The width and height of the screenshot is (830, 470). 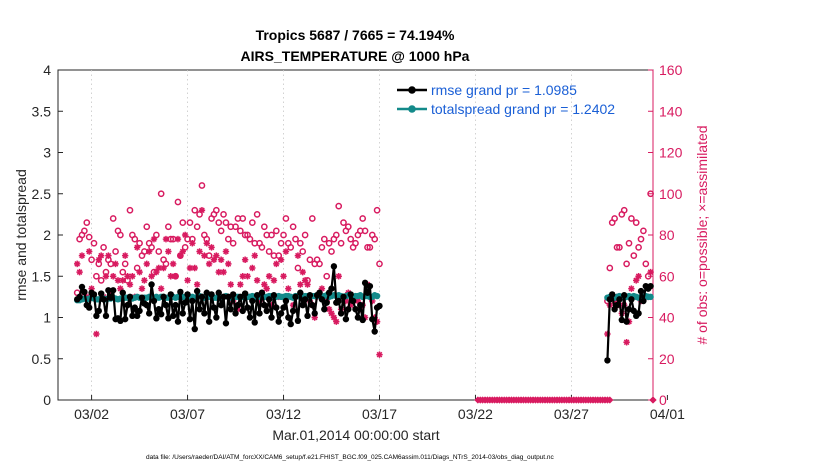 I want to click on y2-tick-label: 140, so click(x=671, y=111).